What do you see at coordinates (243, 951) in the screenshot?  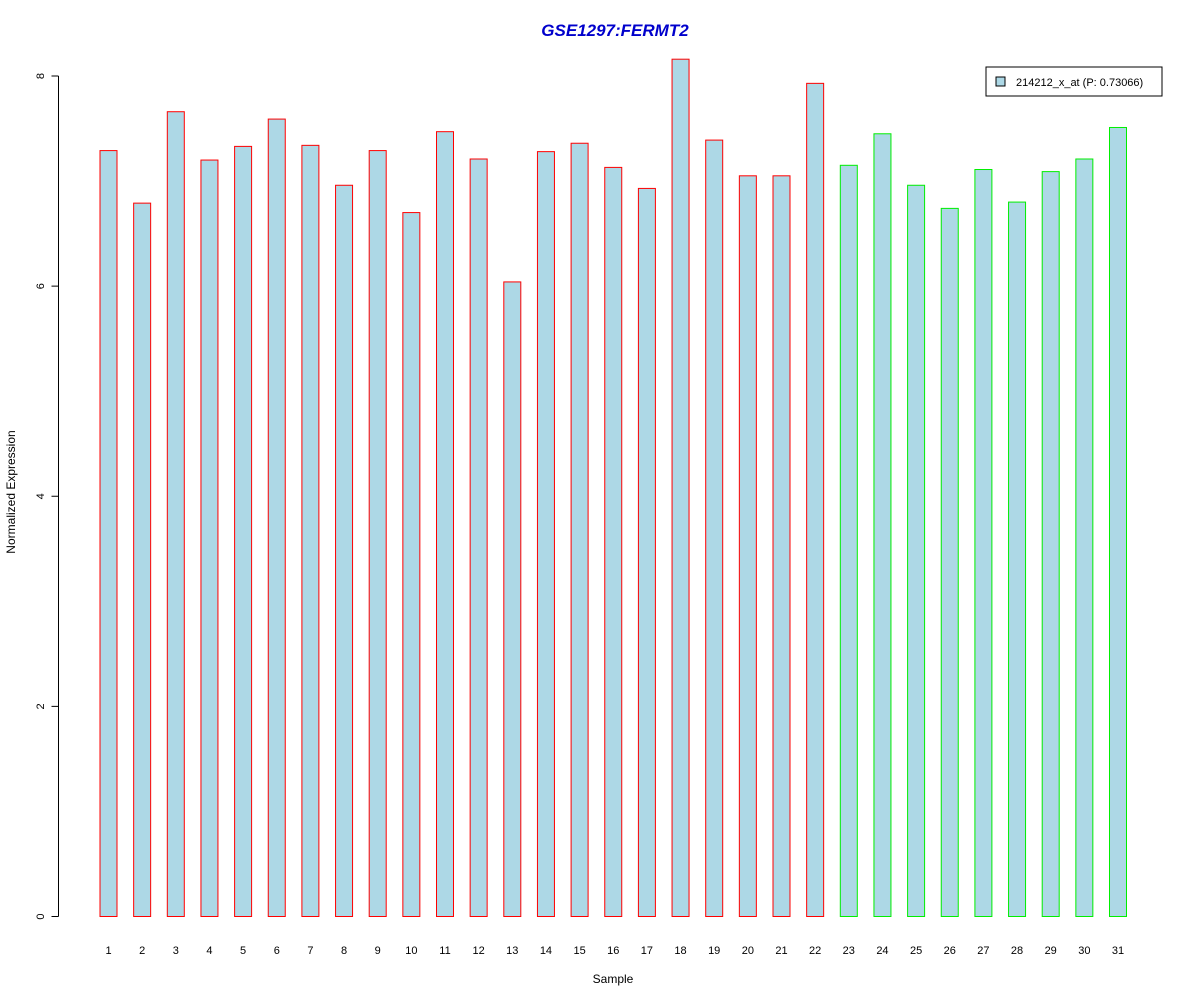 I see `x-tick-label: 5` at bounding box center [243, 951].